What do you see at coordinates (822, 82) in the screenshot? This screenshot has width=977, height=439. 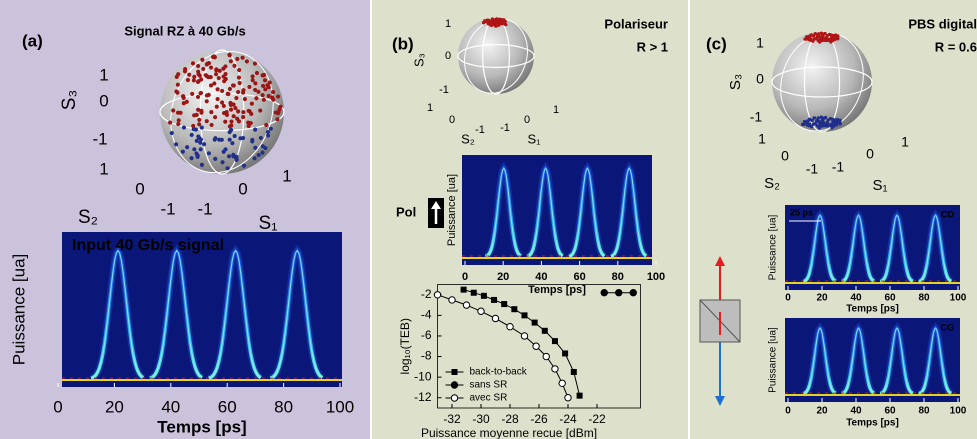 I see `sphere-body` at bounding box center [822, 82].